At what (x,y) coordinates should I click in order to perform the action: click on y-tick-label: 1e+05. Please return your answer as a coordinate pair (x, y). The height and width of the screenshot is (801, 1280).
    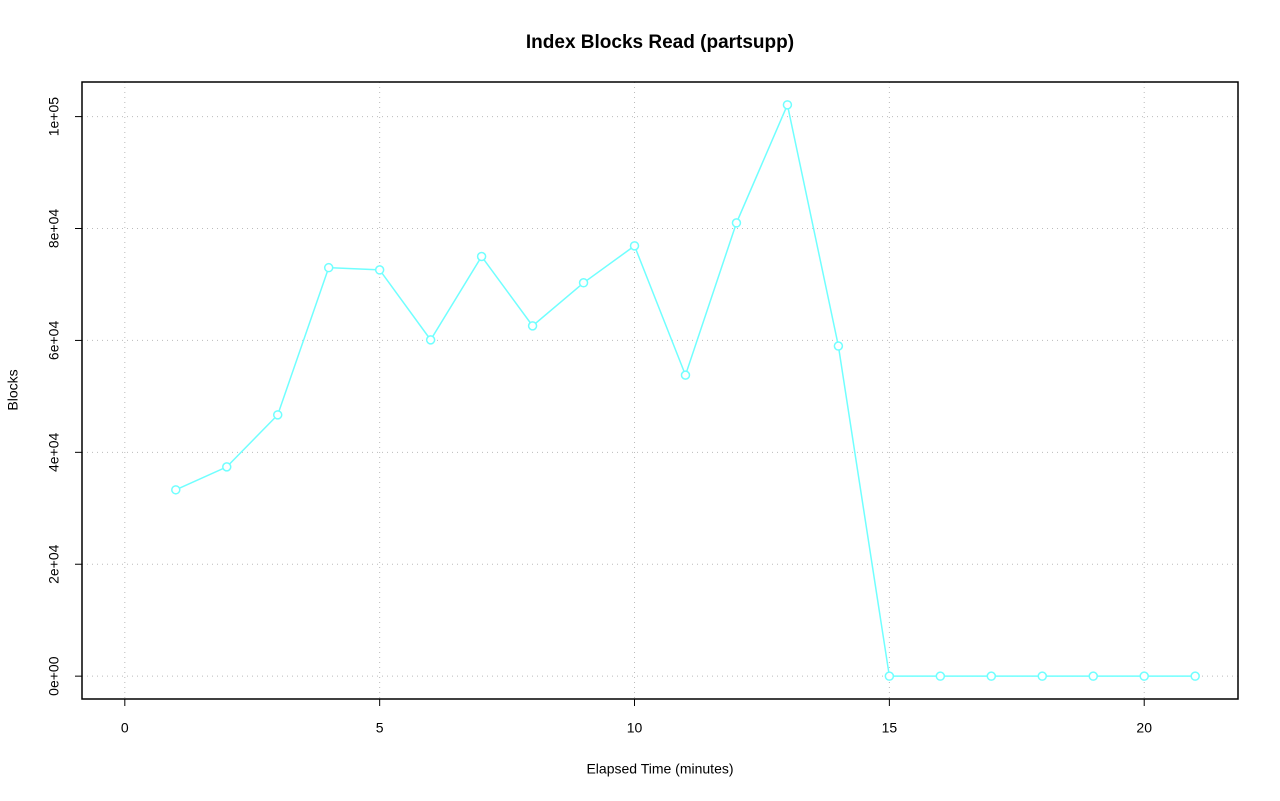
    Looking at the image, I should click on (54, 117).